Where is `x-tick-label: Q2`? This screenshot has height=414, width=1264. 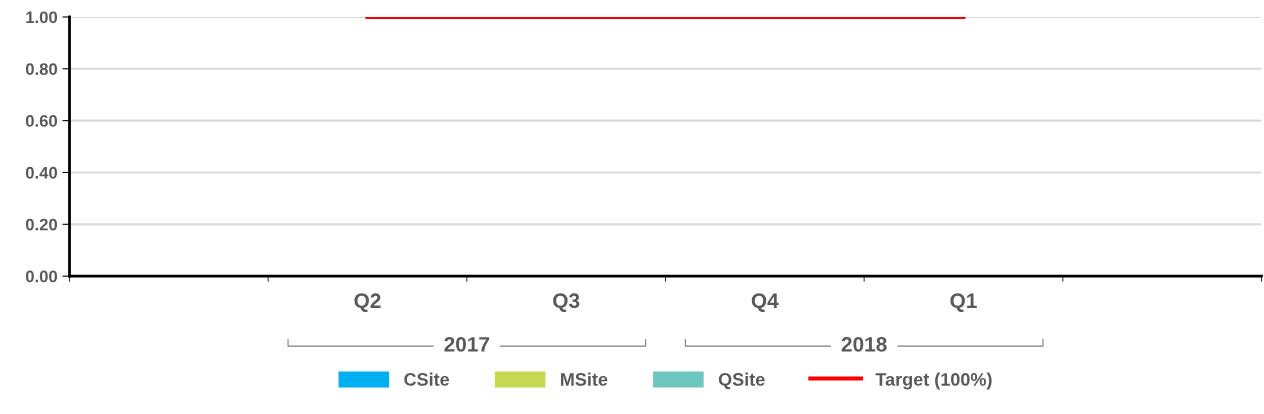
x-tick-label: Q2 is located at coordinates (367, 302).